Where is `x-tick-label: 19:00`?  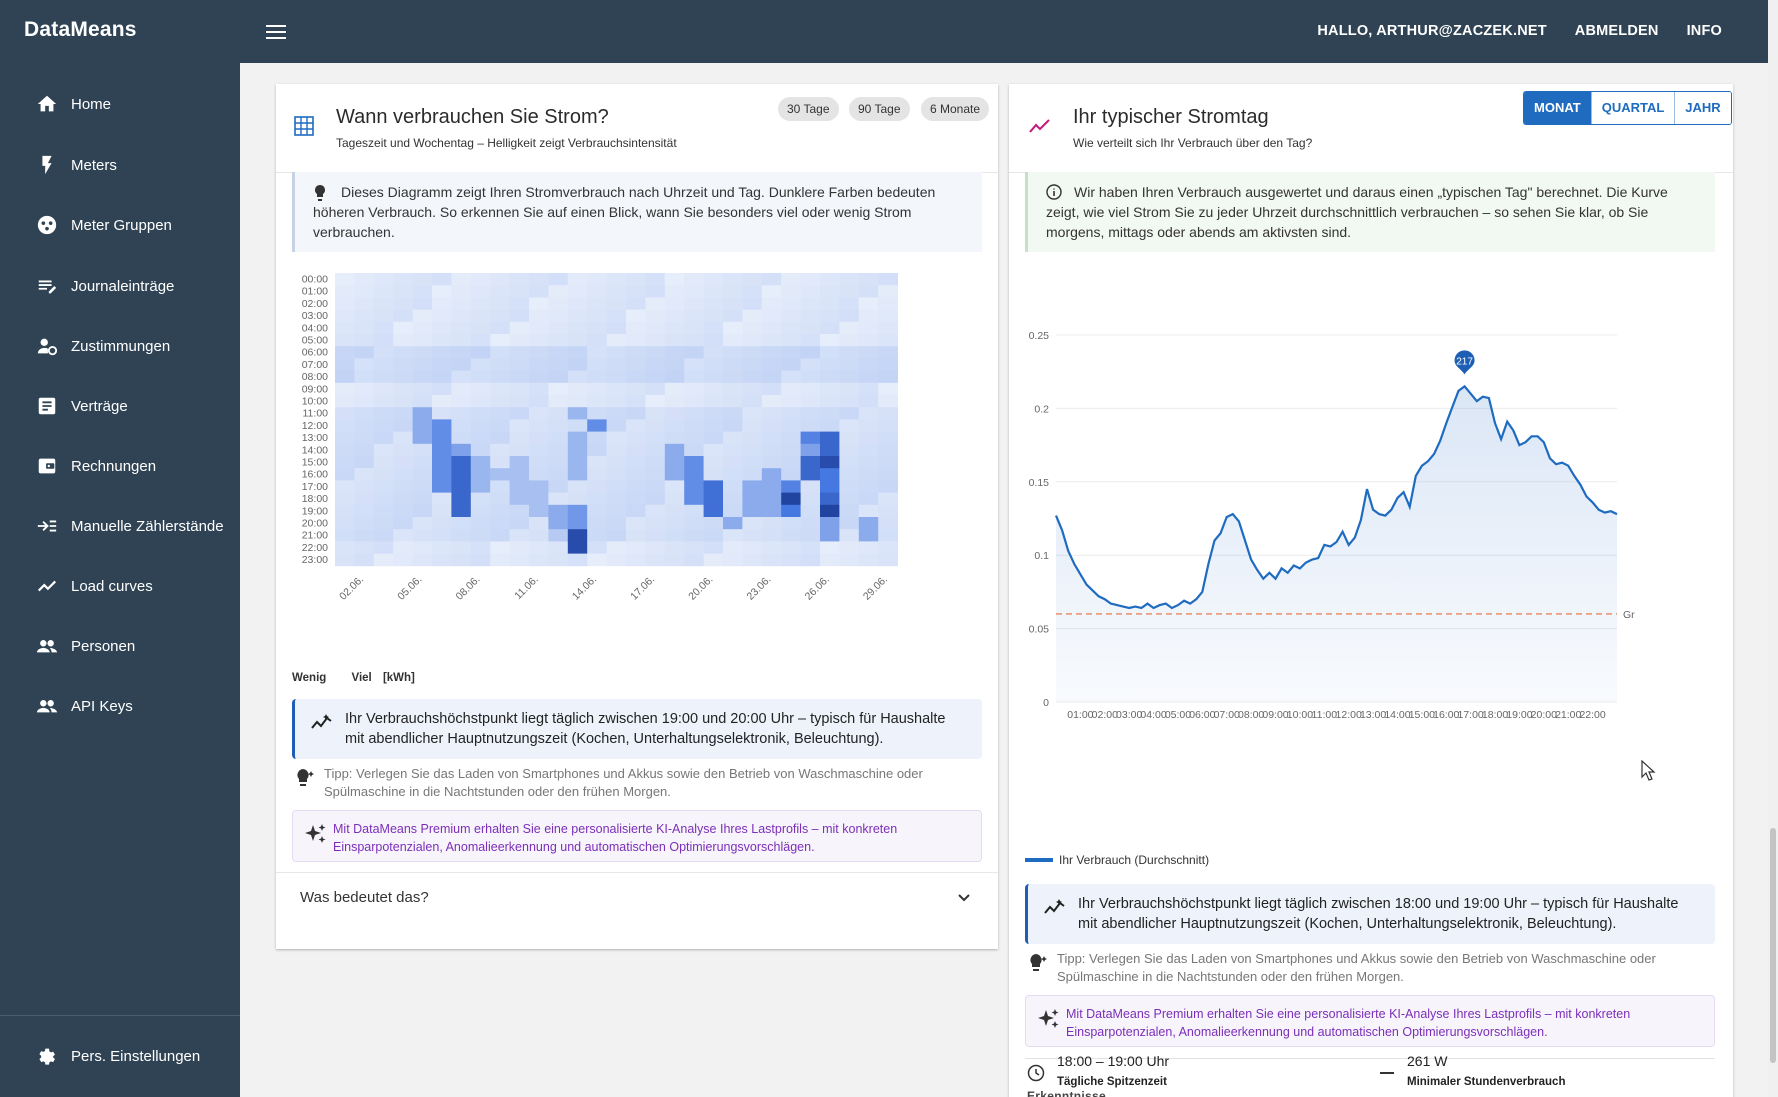
x-tick-label: 19:00 is located at coordinates (1519, 715).